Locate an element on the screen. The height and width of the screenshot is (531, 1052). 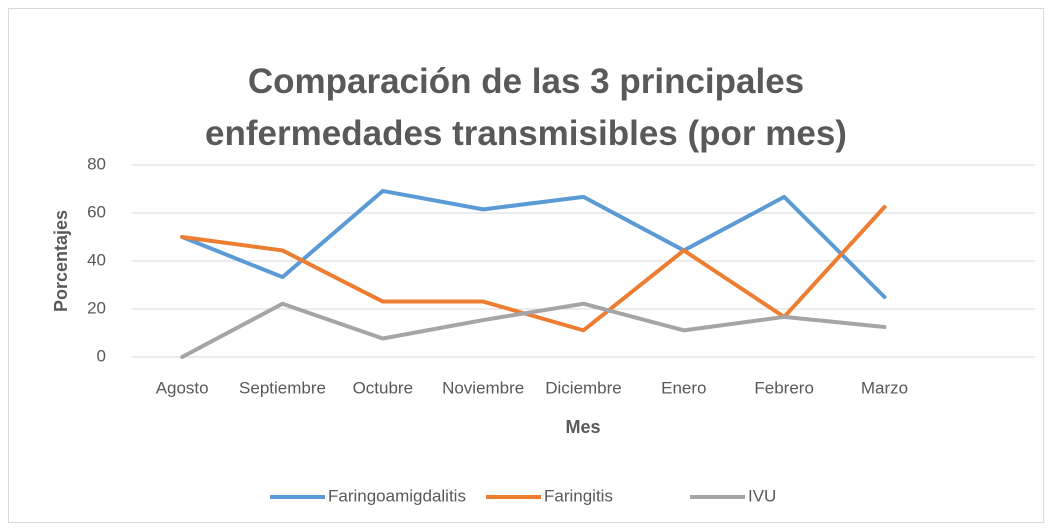
x-tick-label: Agosto is located at coordinates (182, 387).